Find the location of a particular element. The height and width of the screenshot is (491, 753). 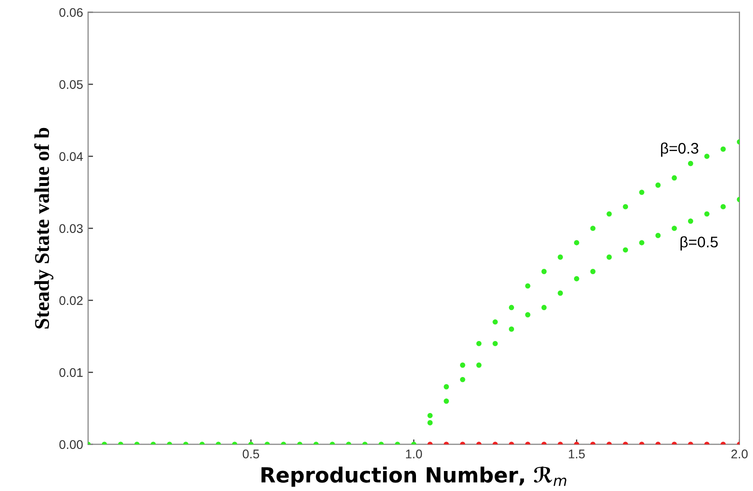

y-tick-label: 0.05 is located at coordinates (71, 84).